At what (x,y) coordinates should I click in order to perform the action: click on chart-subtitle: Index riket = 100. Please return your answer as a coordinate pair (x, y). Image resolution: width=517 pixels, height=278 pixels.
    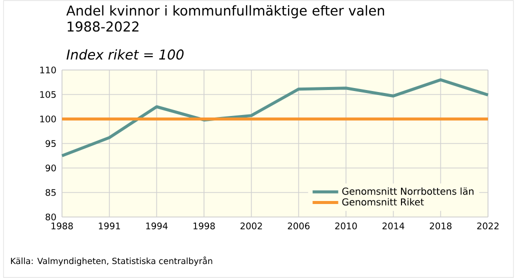
    Looking at the image, I should click on (125, 54).